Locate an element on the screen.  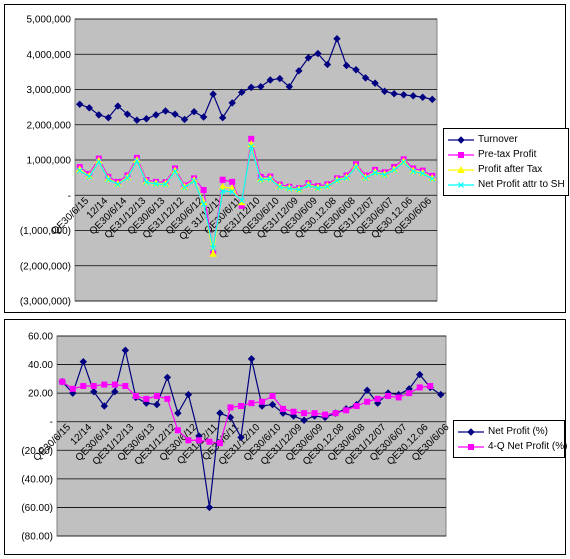
legend-label: Profit after Tax is located at coordinates (510, 169).